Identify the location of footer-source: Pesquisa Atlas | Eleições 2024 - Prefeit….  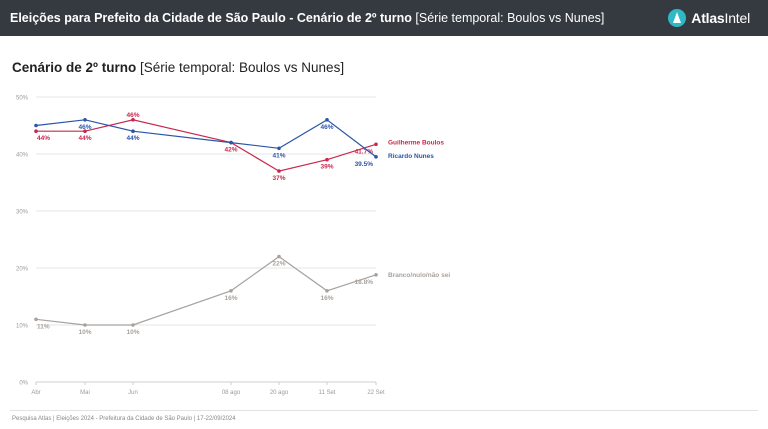
(124, 419).